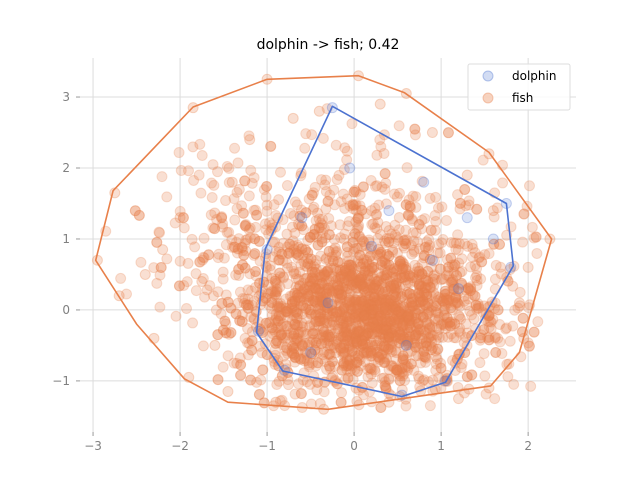 Image resolution: width=640 pixels, height=480 pixels. What do you see at coordinates (488, 76) in the screenshot?
I see `legend-marker-dolphin` at bounding box center [488, 76].